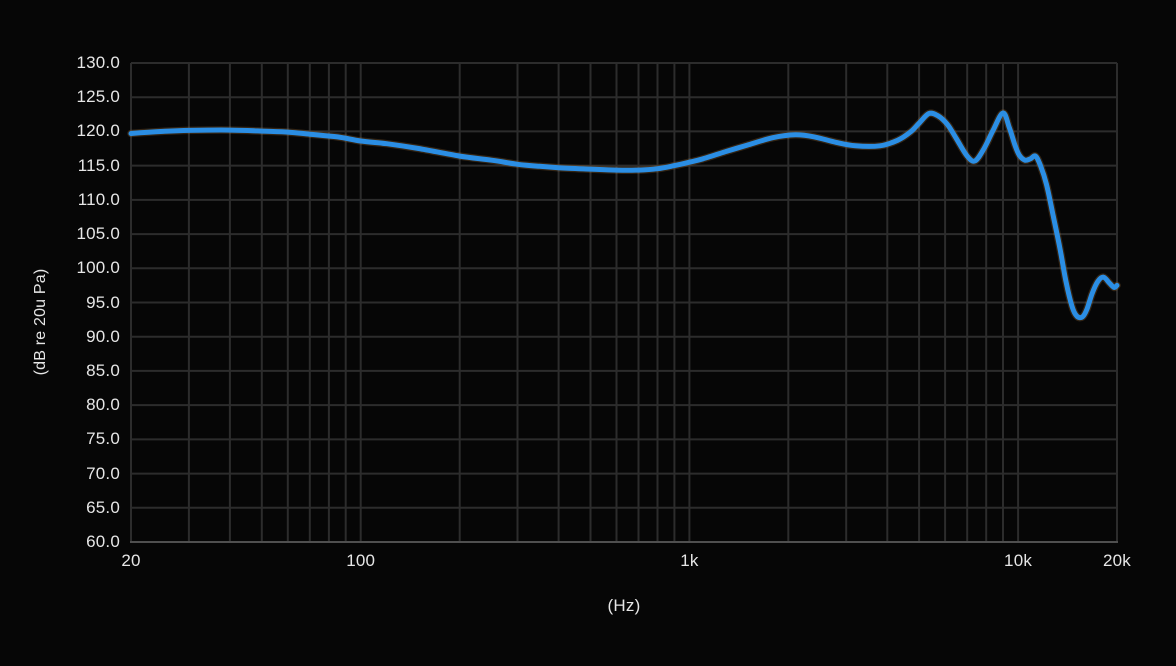 Image resolution: width=1176 pixels, height=666 pixels. What do you see at coordinates (98, 199) in the screenshot?
I see `y-tick-label: 110.0` at bounding box center [98, 199].